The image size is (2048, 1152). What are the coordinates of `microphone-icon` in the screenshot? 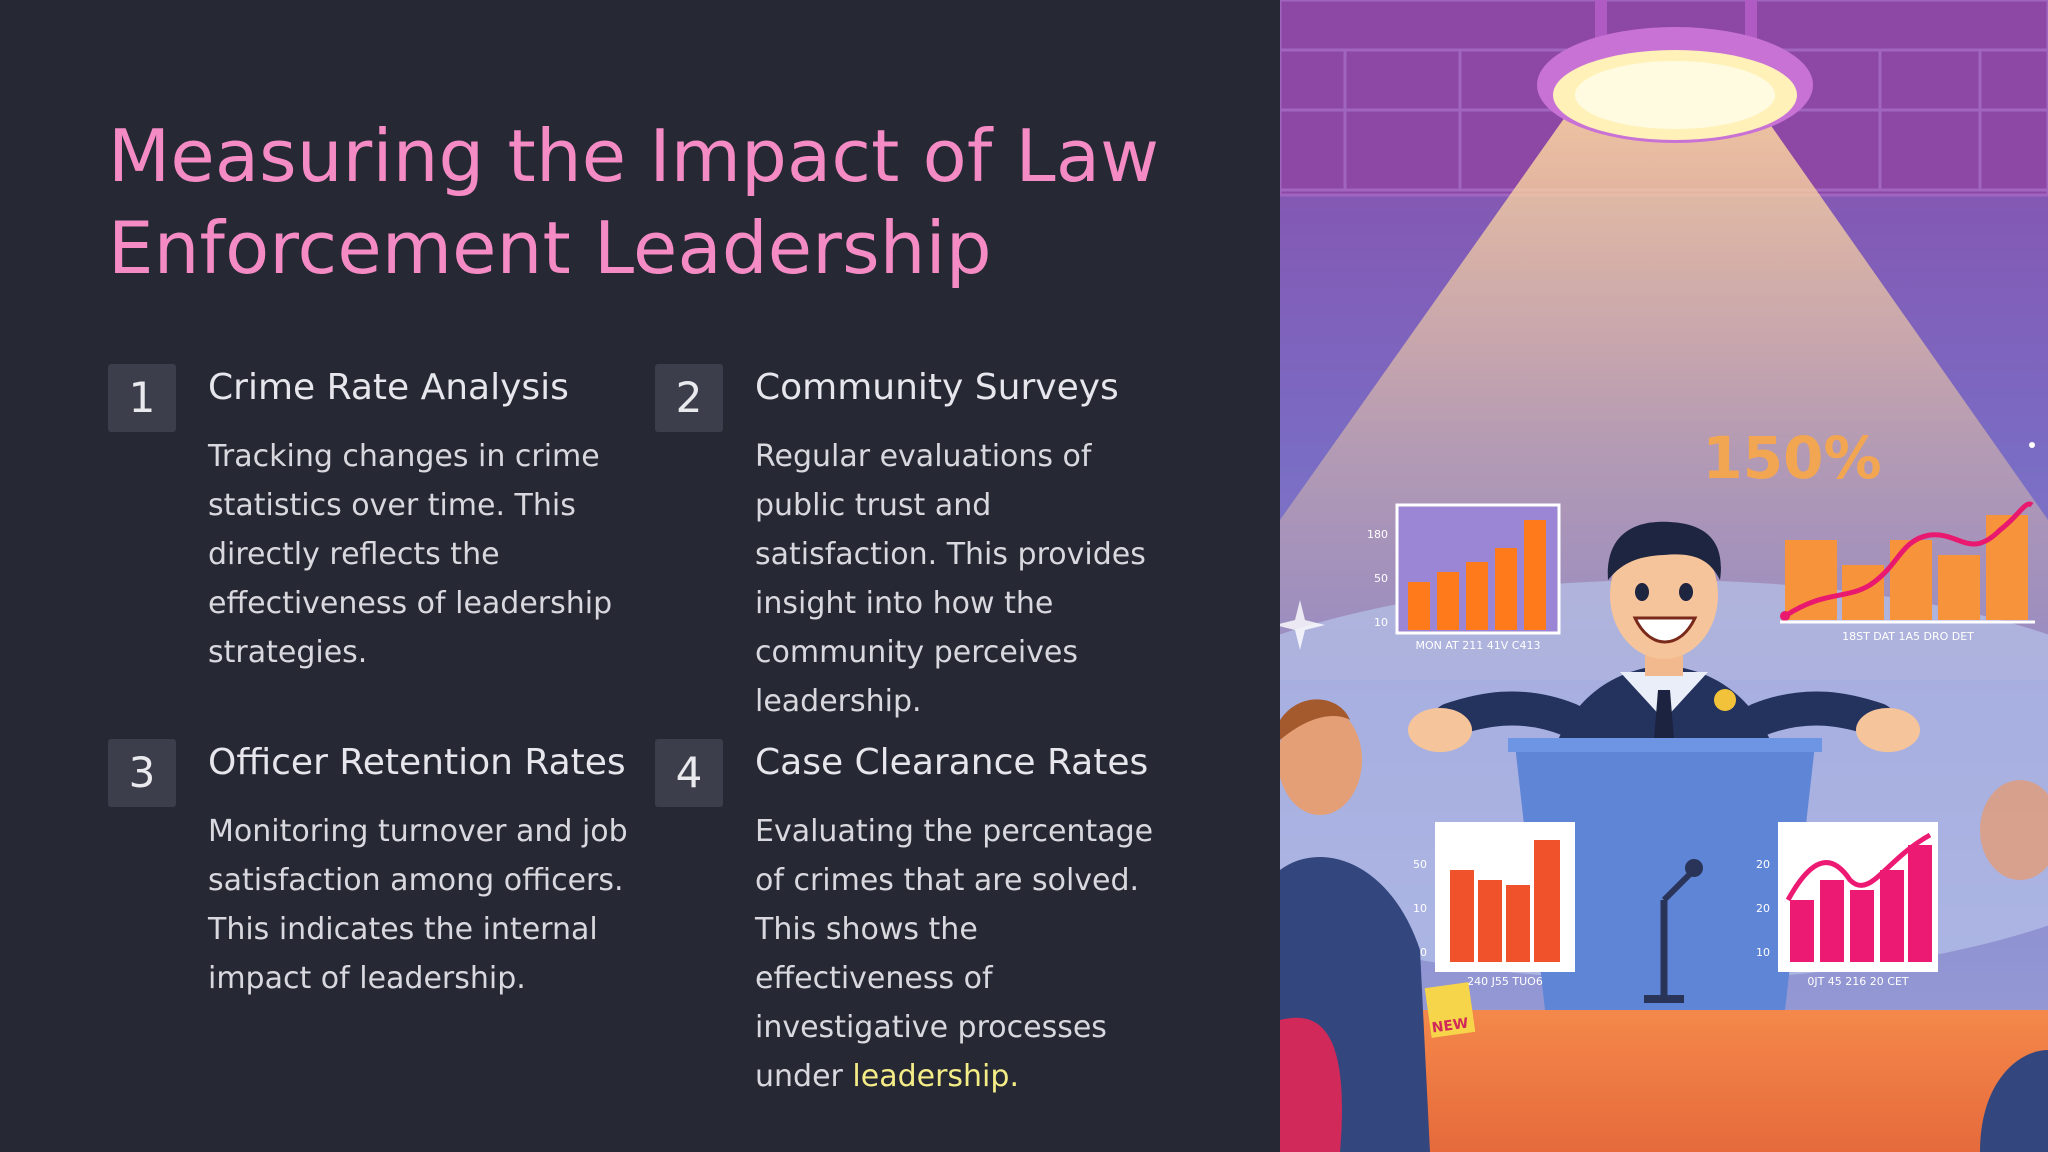 It's located at (1694, 868).